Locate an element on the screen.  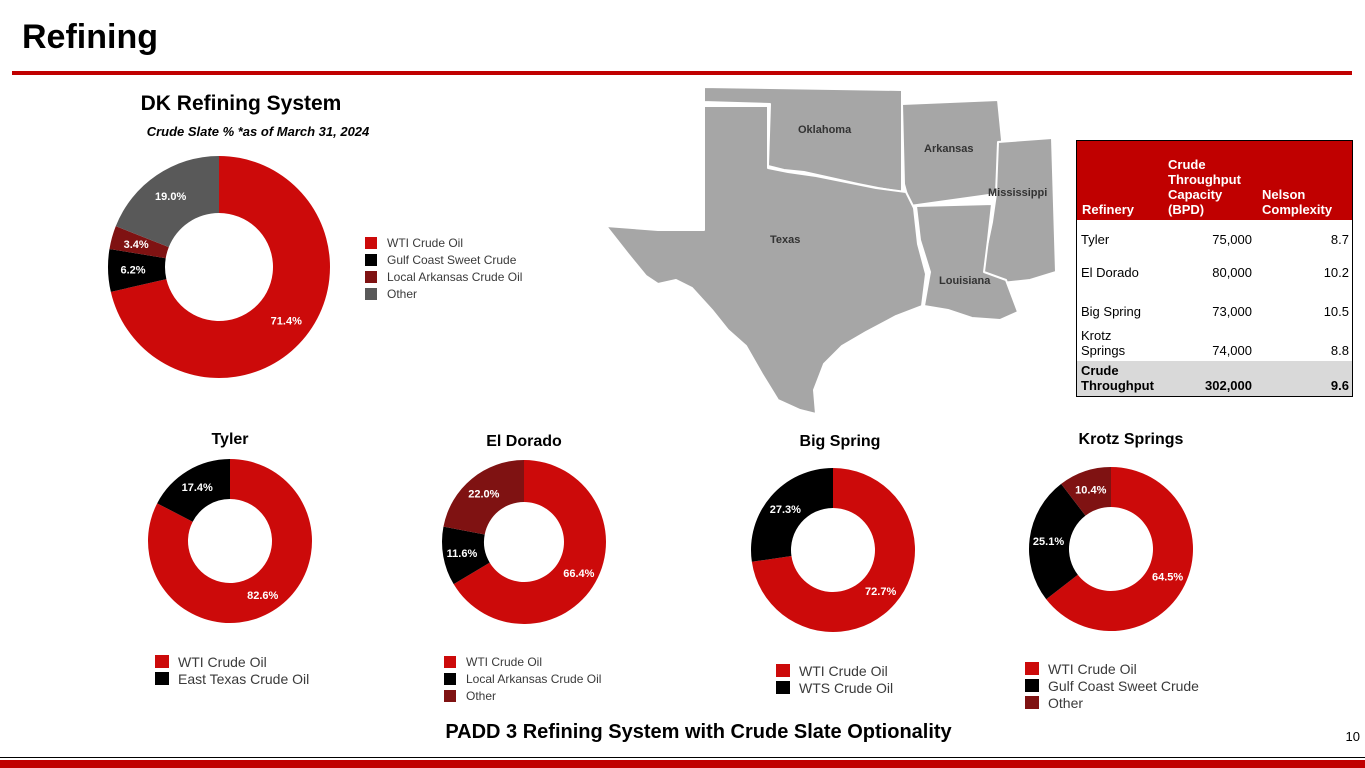
table-row: Tyler 75,000 8.7 is located at coordinates (1214, 235).